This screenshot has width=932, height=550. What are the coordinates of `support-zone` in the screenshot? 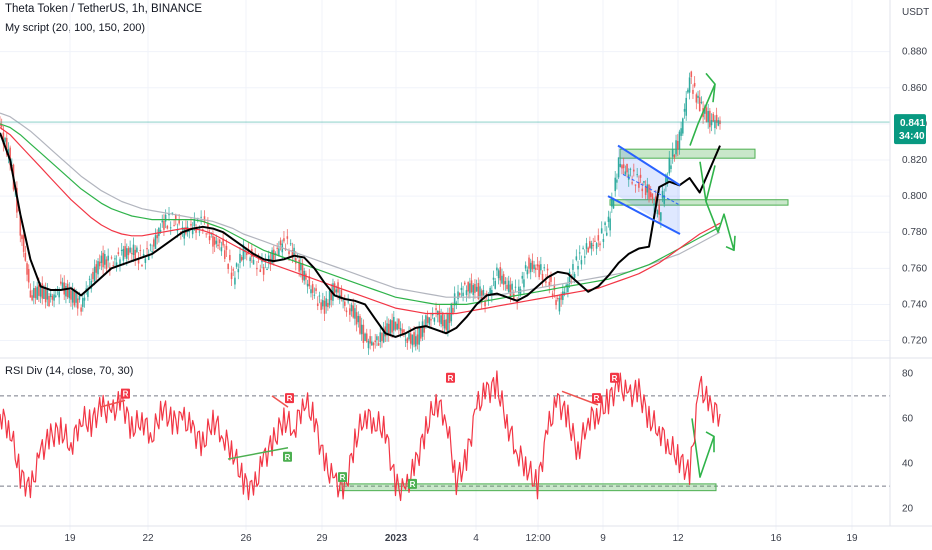 It's located at (699, 202).